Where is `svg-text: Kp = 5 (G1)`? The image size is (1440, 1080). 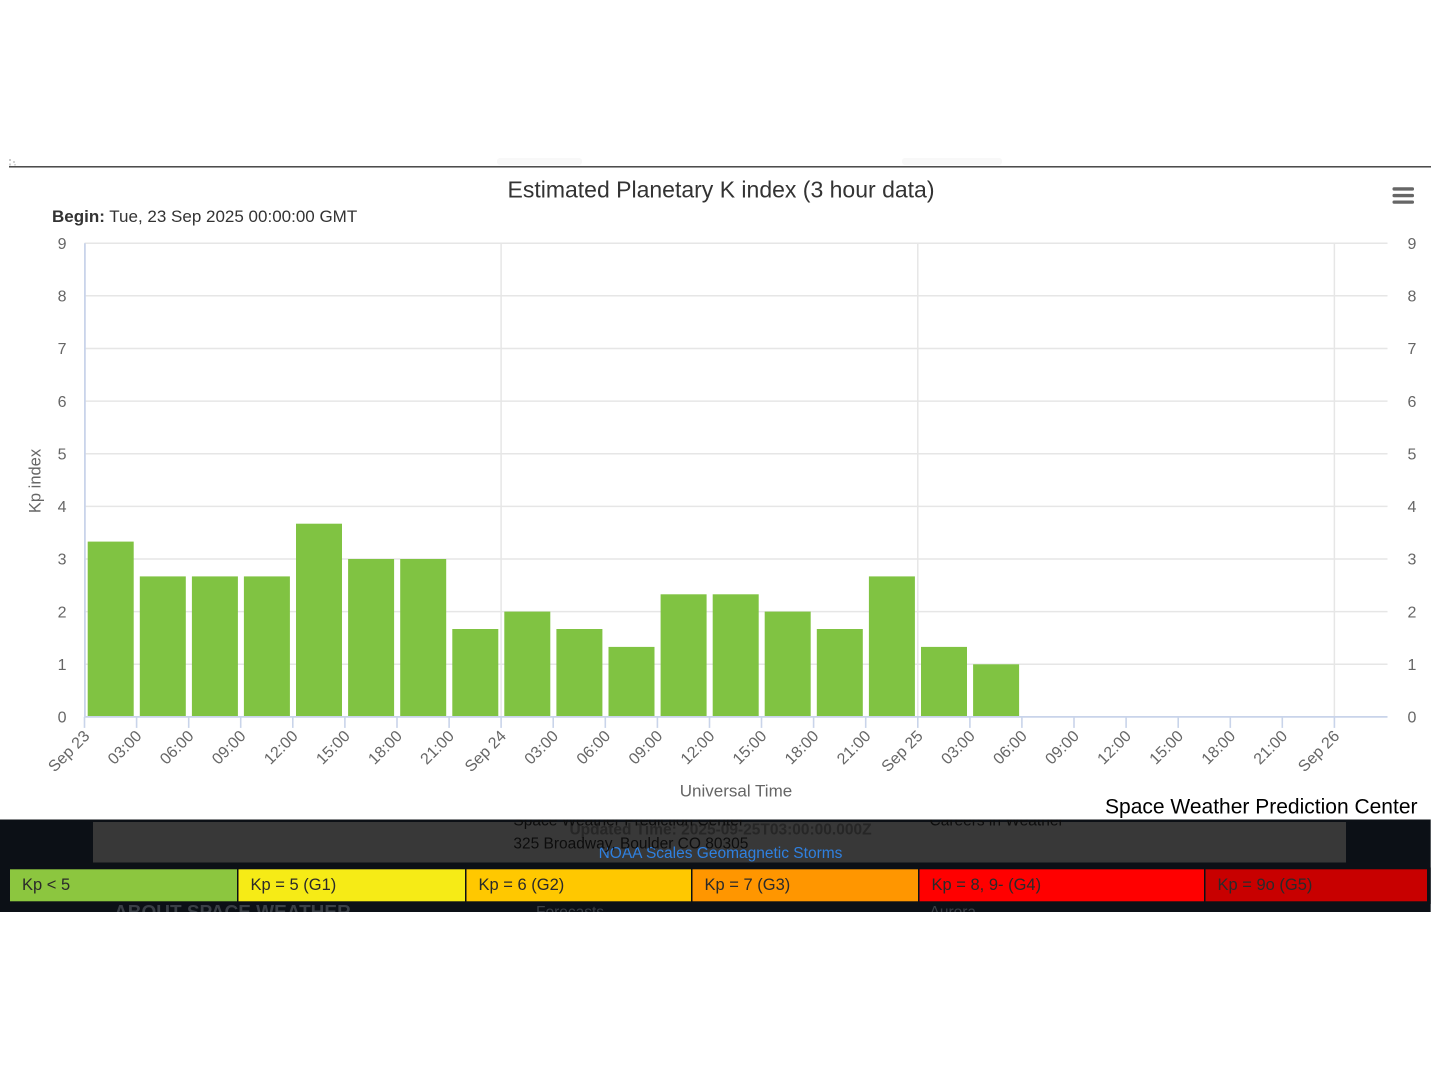
svg-text: Kp = 5 (G1) is located at coordinates (294, 885).